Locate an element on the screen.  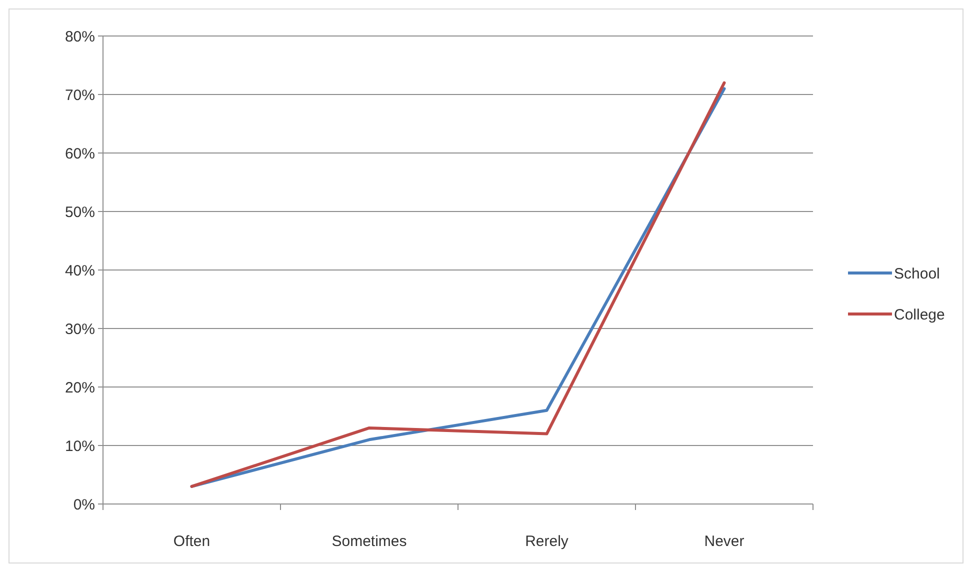
y-tick-label: 10% is located at coordinates (79, 446).